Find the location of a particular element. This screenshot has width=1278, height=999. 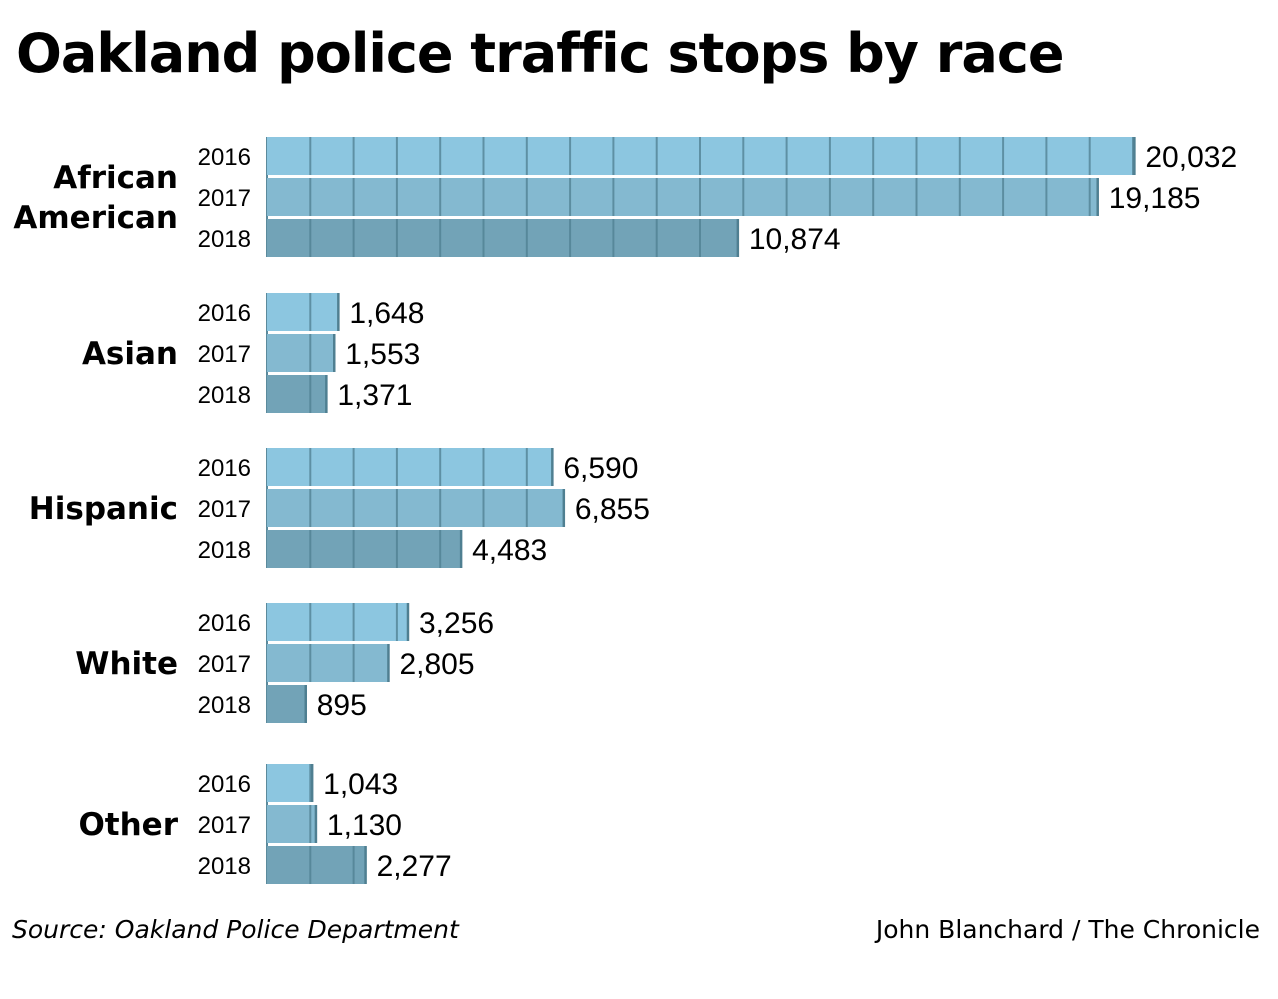

bar-asian-2017 is located at coordinates (301, 353).